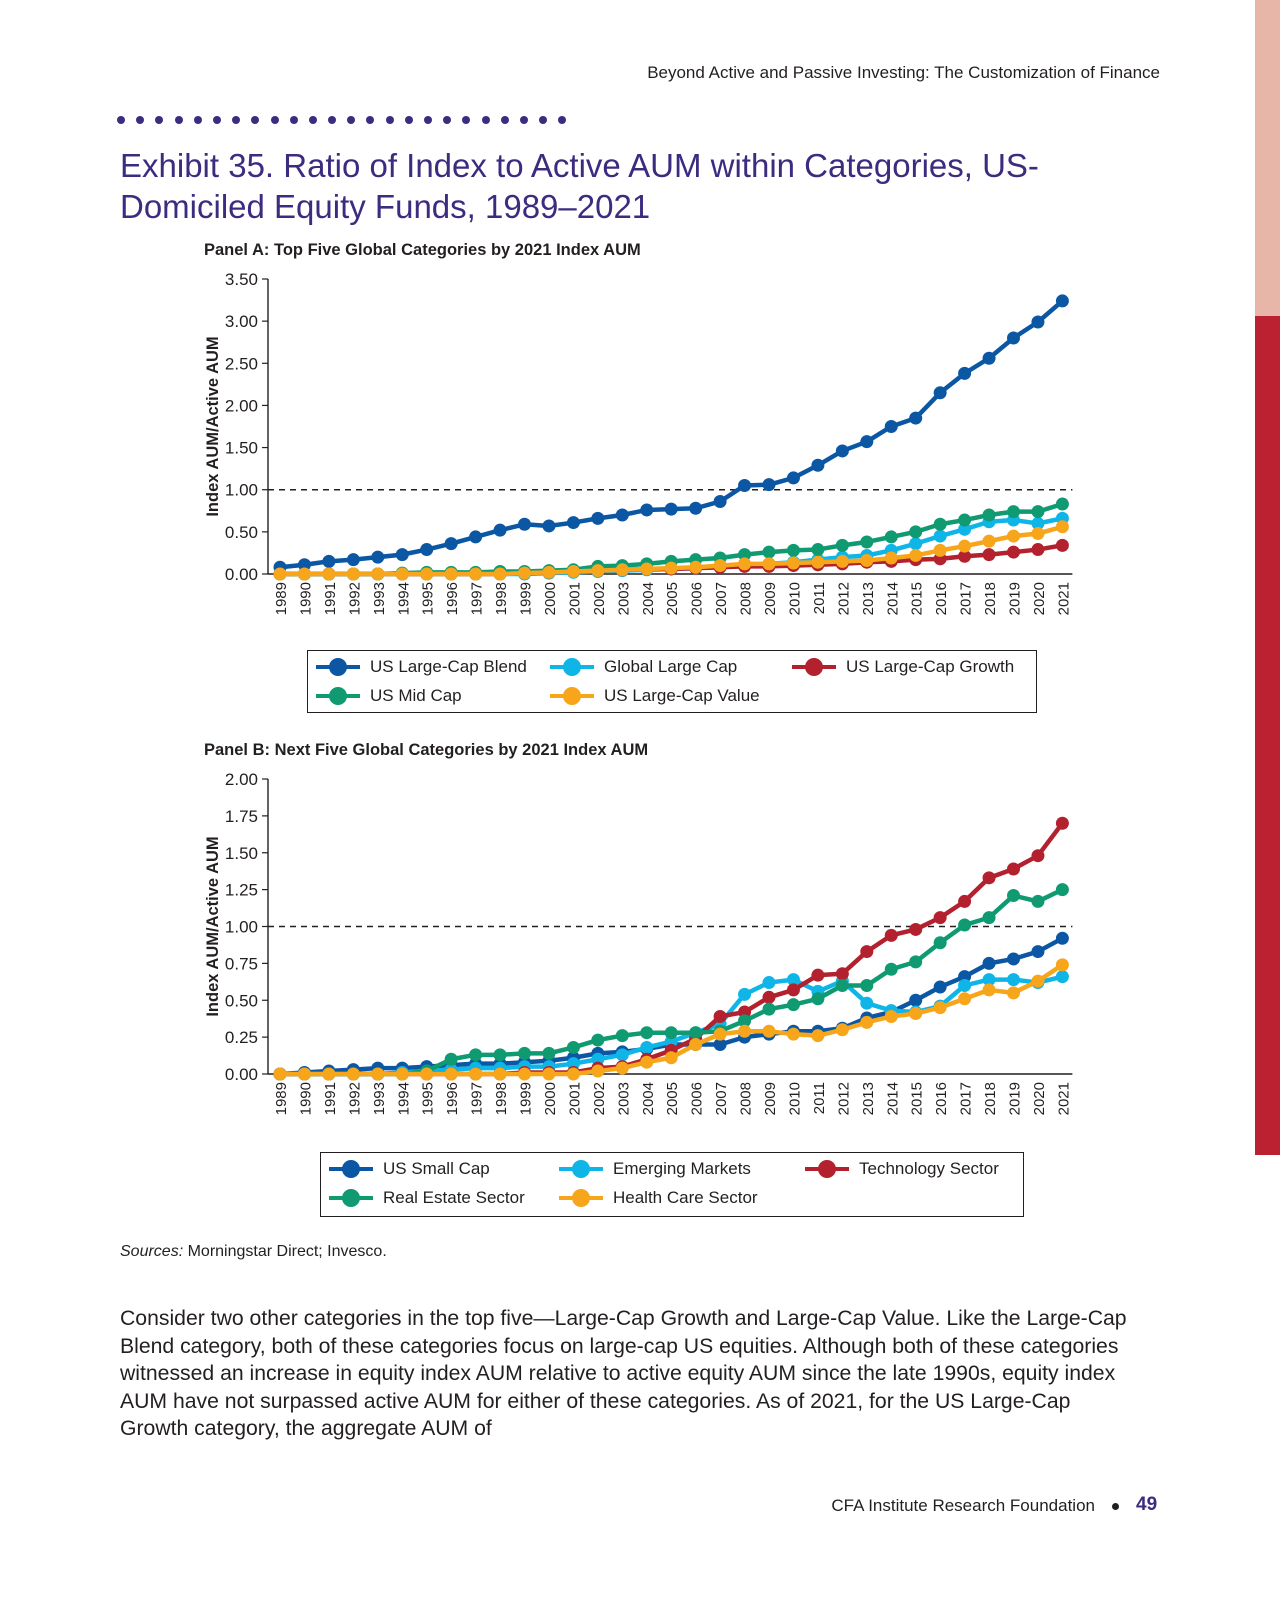 This screenshot has width=1280, height=1600. What do you see at coordinates (1063, 1098) in the screenshot?
I see `x-tick-label: 2021` at bounding box center [1063, 1098].